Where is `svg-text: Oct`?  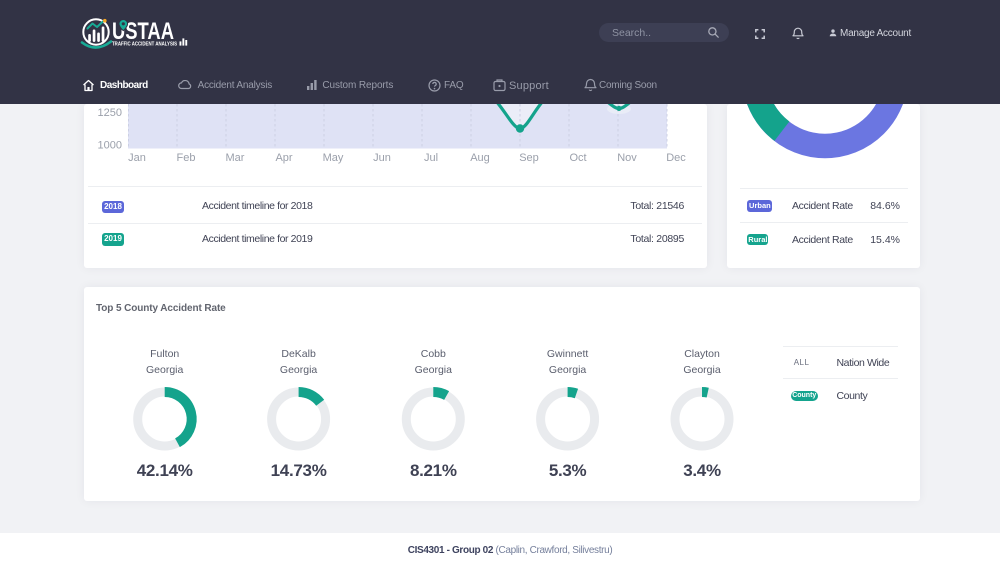
svg-text: Oct is located at coordinates (577, 158).